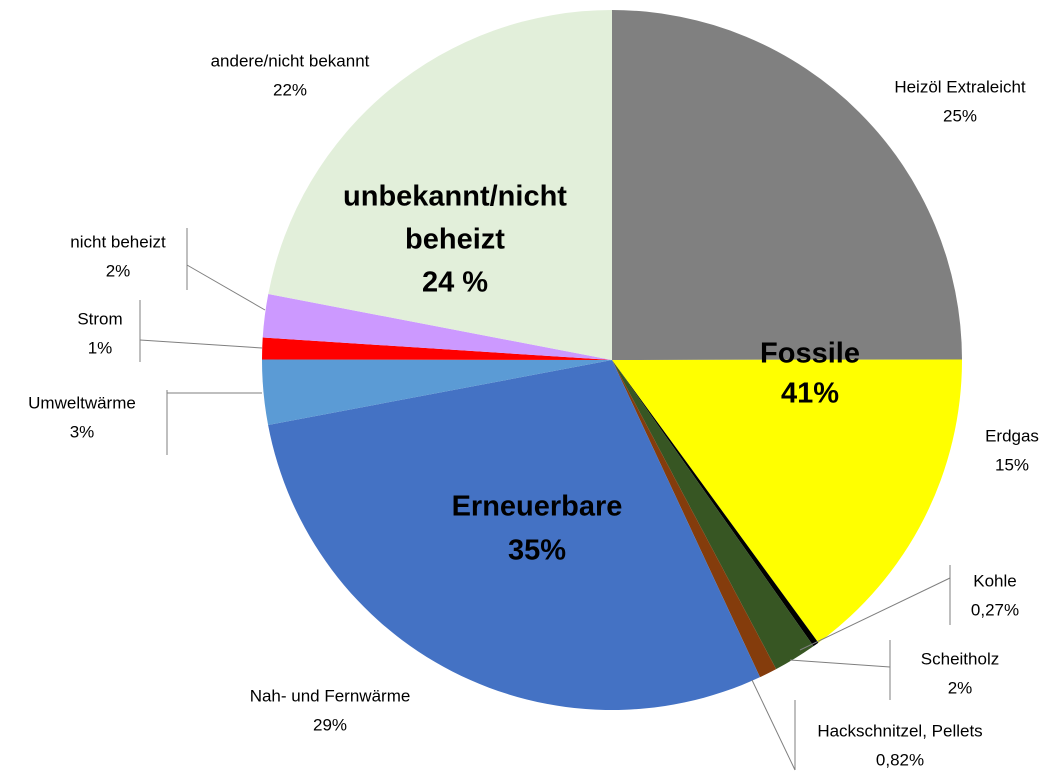 The width and height of the screenshot is (1055, 776). Describe the element at coordinates (1012, 464) in the screenshot. I see `value-label: 15%` at that location.